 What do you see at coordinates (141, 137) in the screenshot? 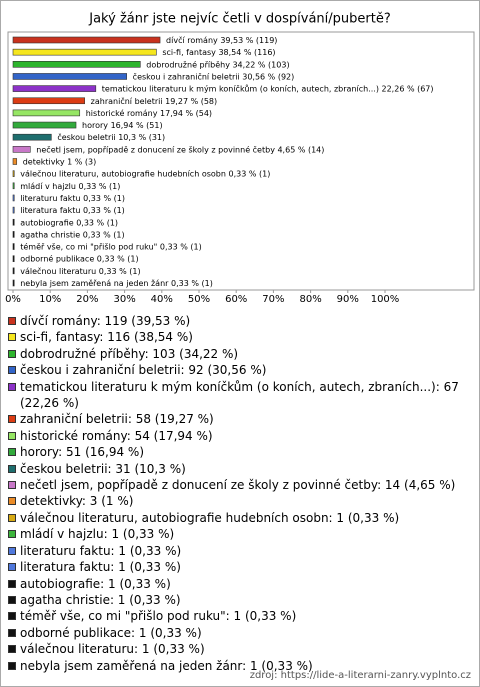
I see `bar-label-value: 10,3 % (31)` at bounding box center [141, 137].